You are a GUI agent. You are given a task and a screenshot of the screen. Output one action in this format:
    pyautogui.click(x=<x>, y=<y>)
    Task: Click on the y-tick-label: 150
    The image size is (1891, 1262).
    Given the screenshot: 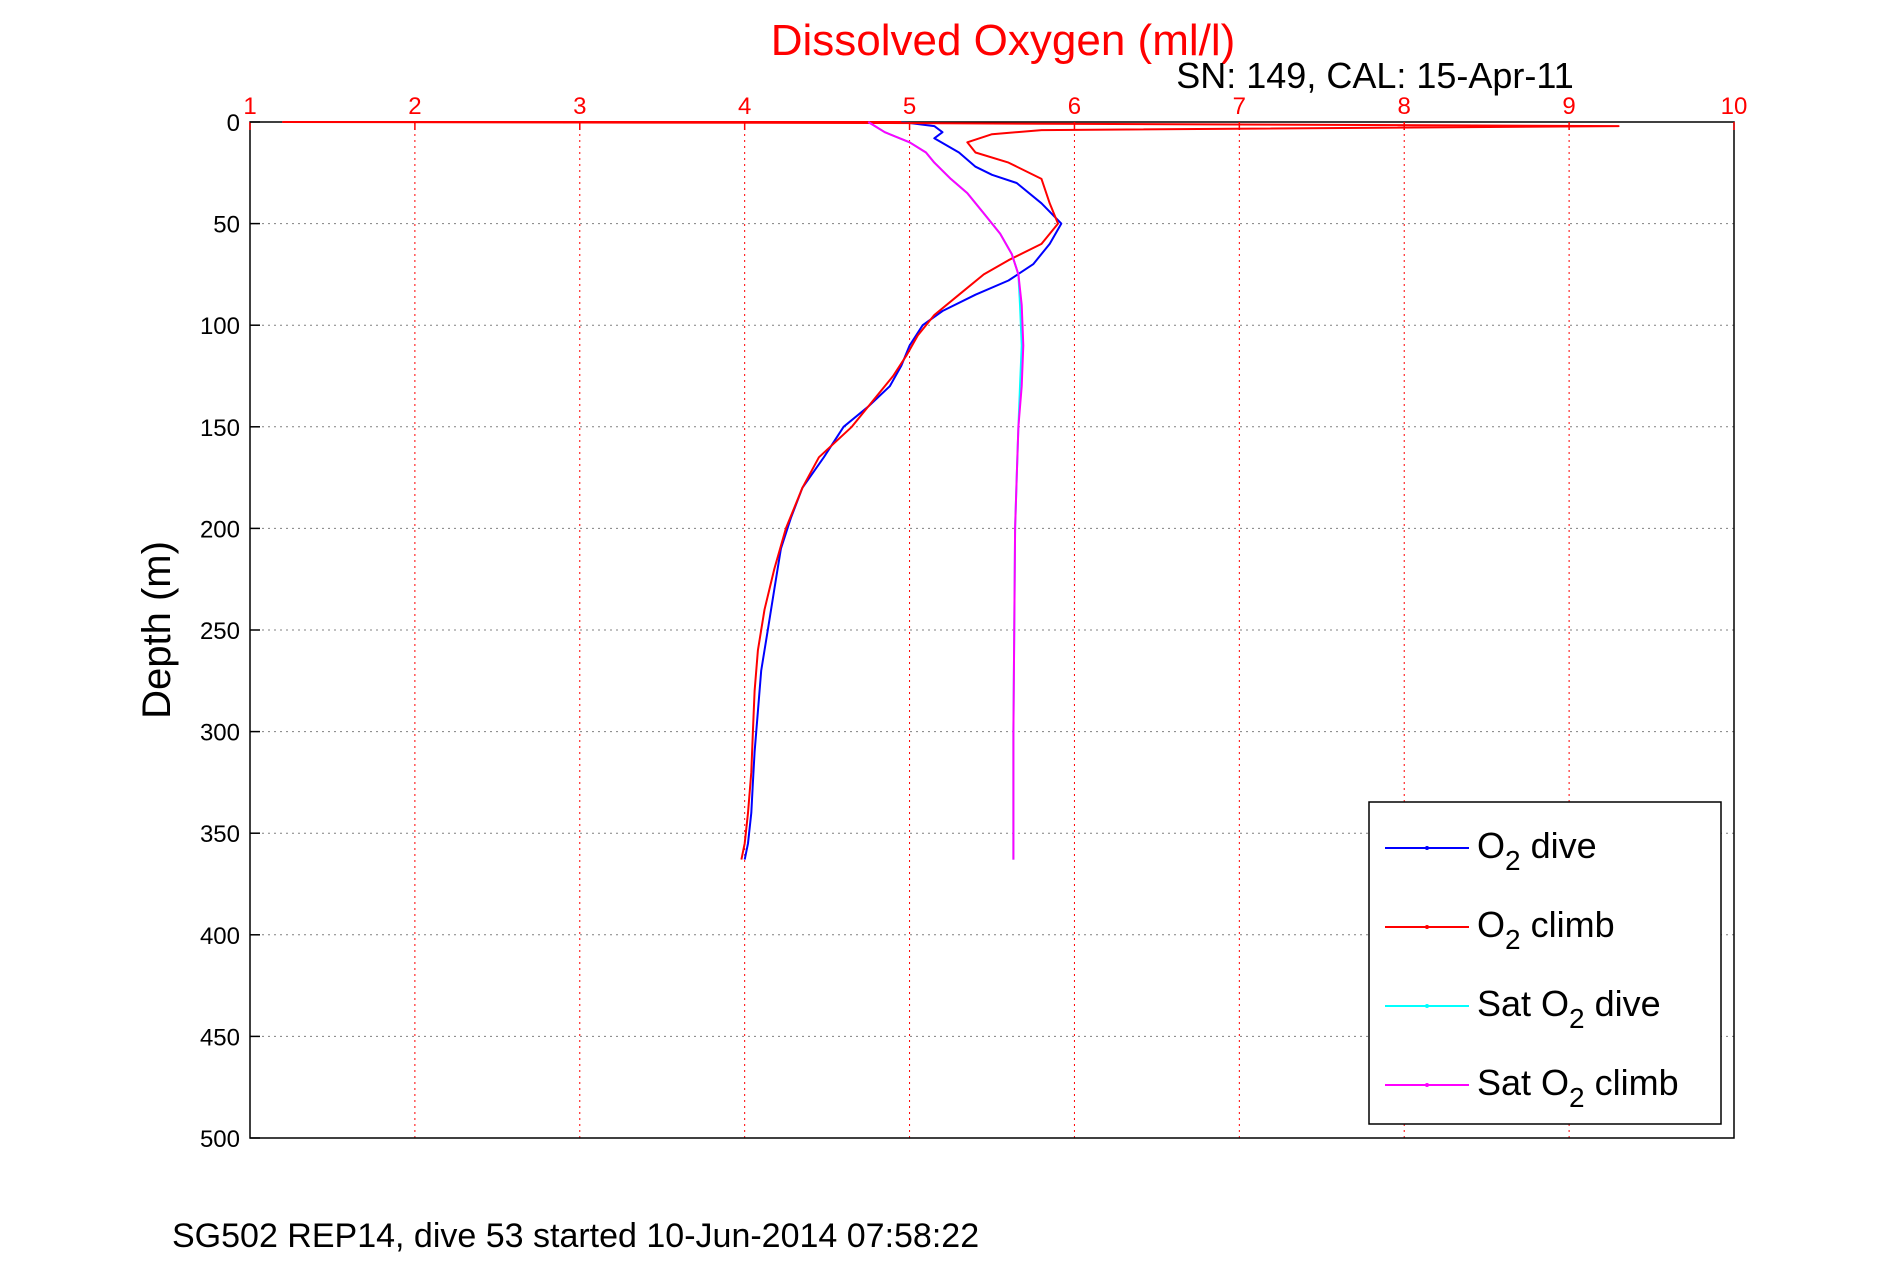 What is the action you would take?
    pyautogui.click(x=220, y=428)
    